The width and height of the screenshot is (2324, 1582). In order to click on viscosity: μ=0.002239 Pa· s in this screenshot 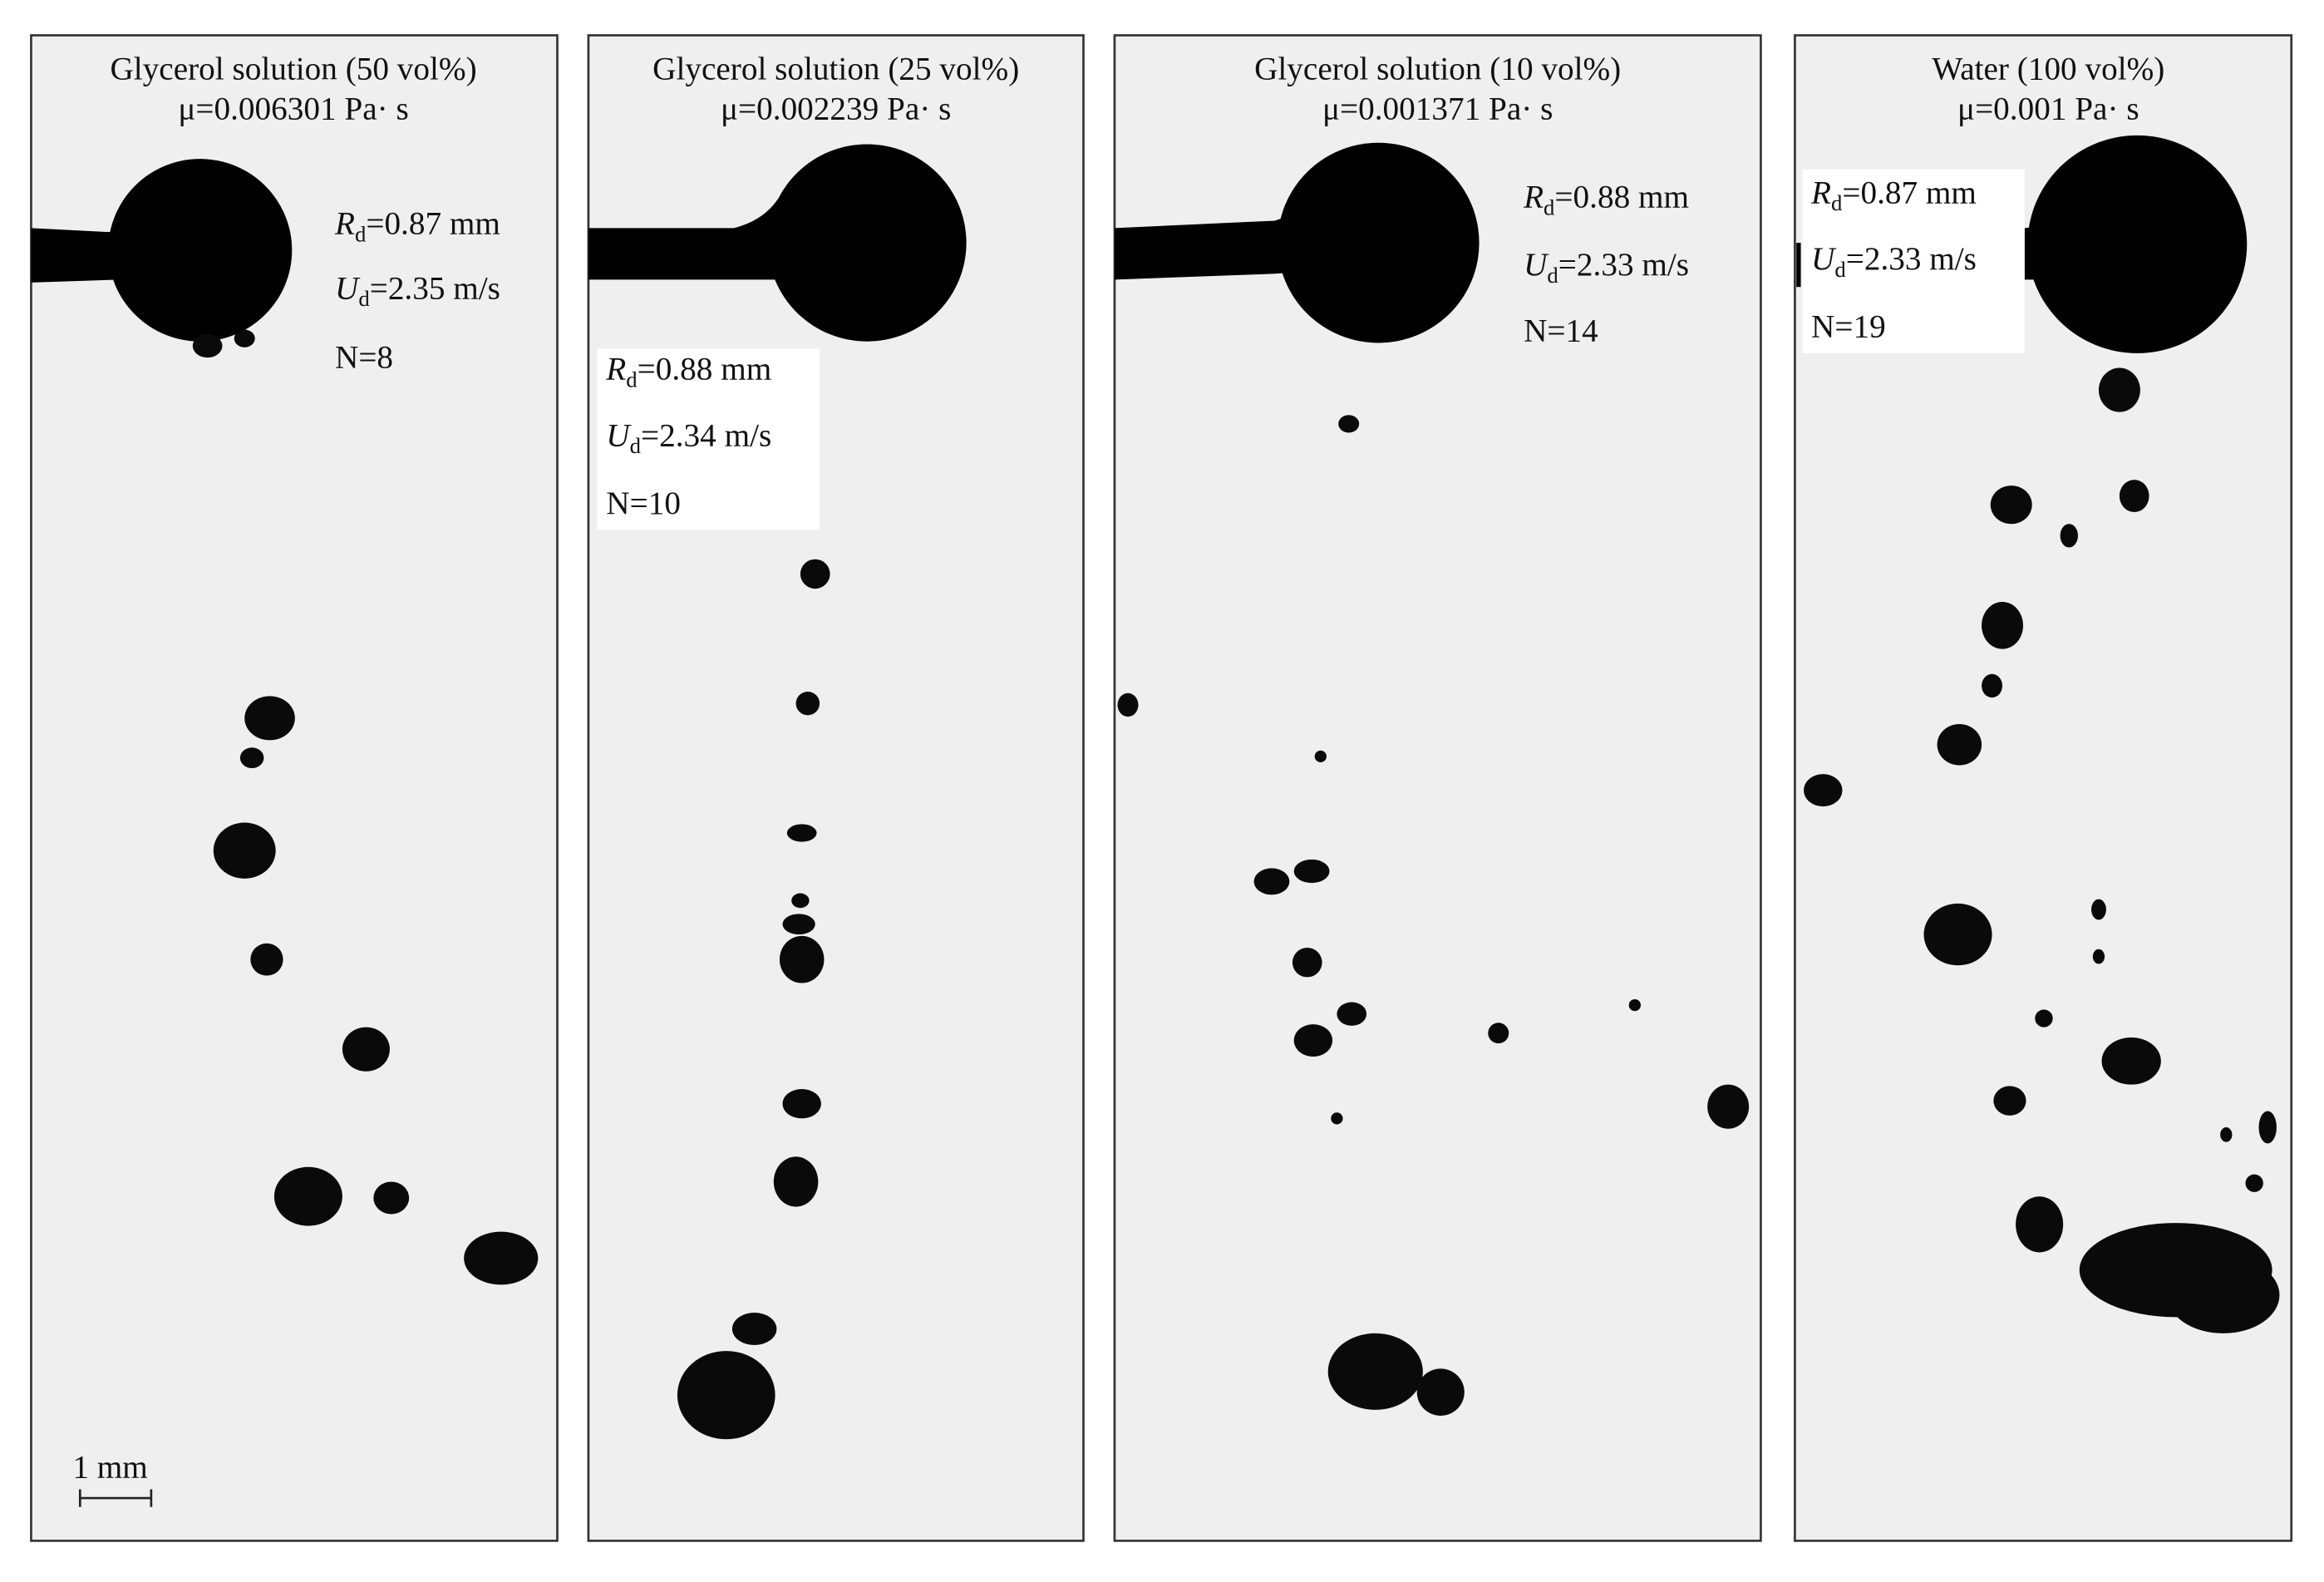, I will do `click(836, 109)`.